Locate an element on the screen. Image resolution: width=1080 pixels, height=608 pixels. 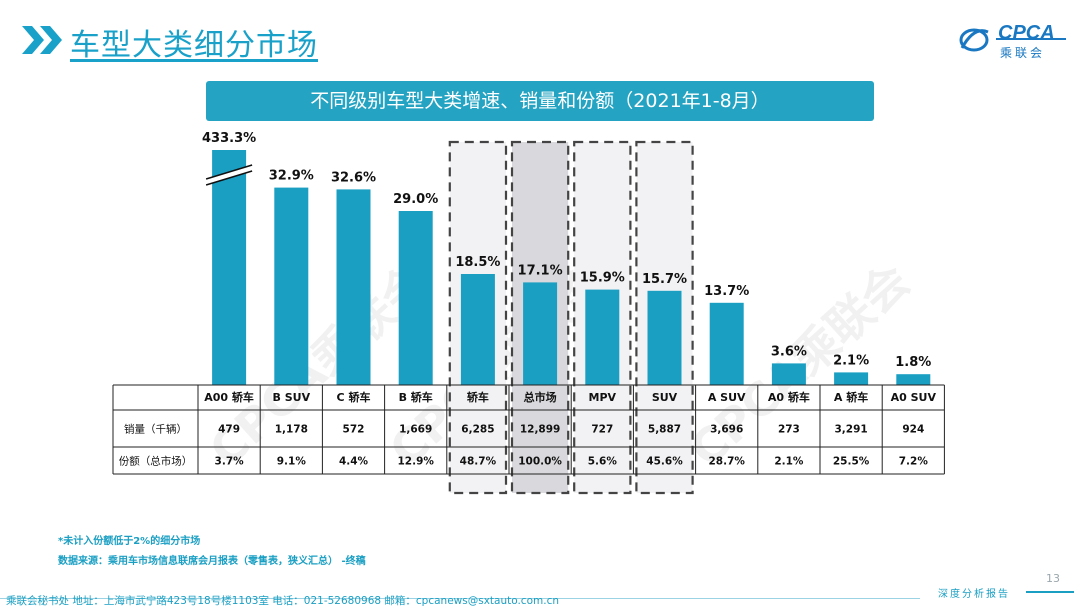
table-cell: 48.7% is located at coordinates (478, 462).